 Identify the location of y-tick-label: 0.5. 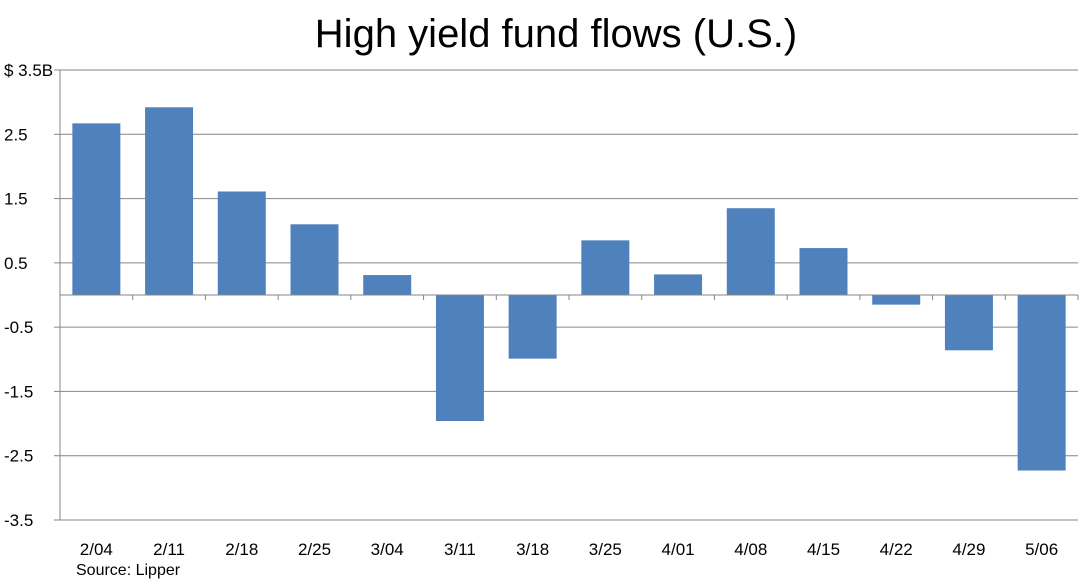
(16, 263).